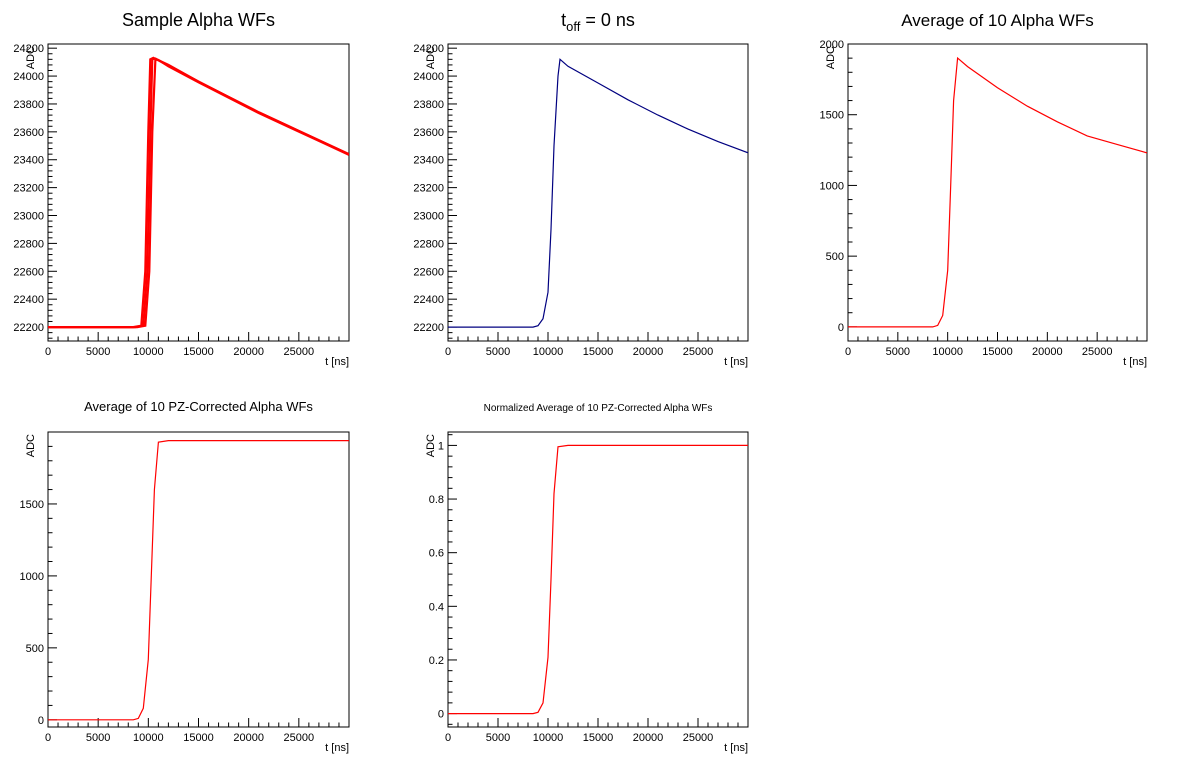 This screenshot has width=1198, height=774. Describe the element at coordinates (607, 20) in the screenshot. I see `chart-title-rest: = 0 ns` at that location.